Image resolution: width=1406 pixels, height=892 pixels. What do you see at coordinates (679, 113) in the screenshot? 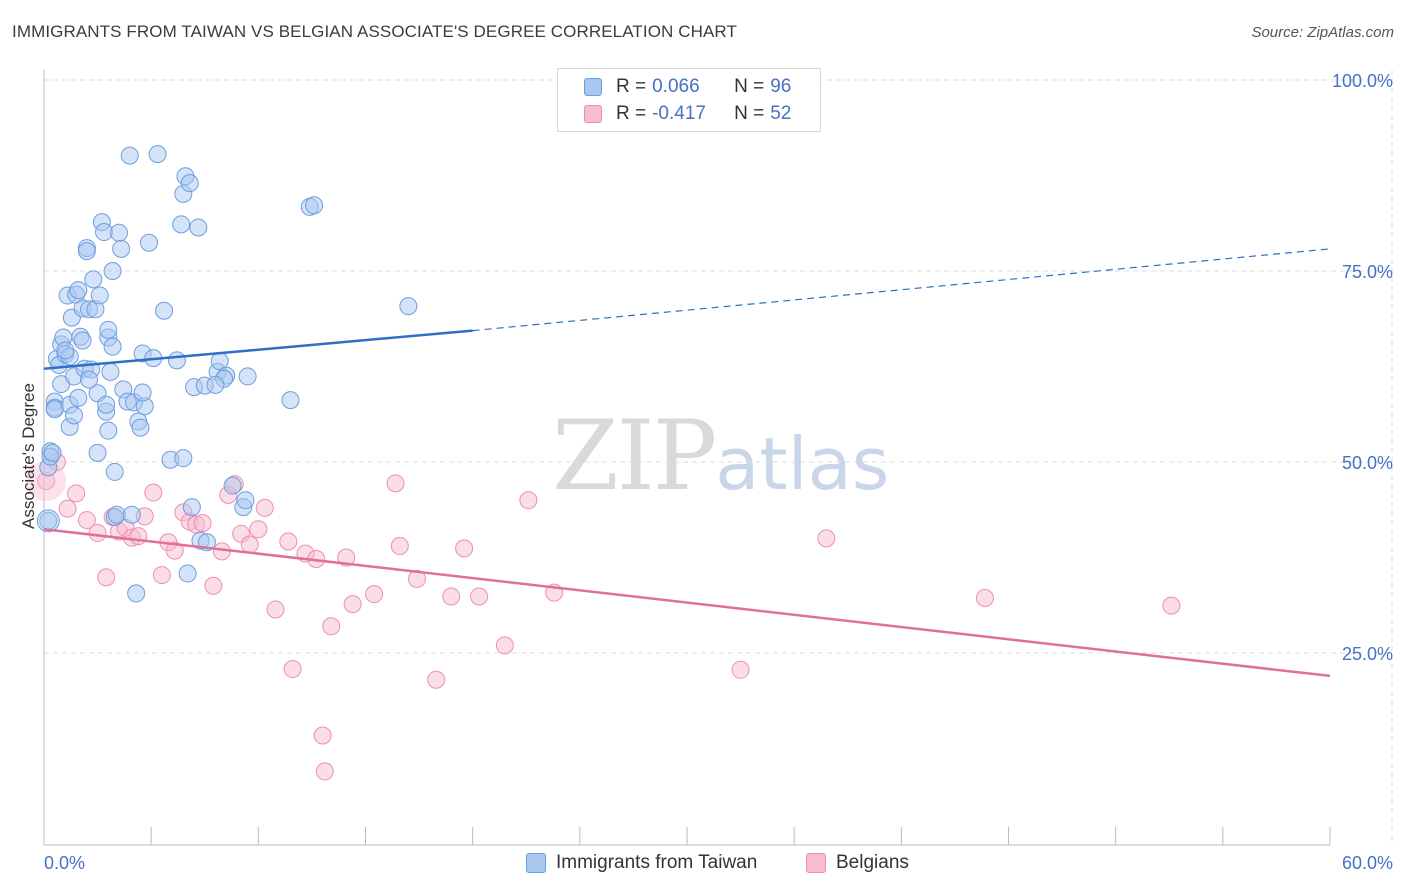
I see `legend-r-value: -0.417` at bounding box center [679, 113].